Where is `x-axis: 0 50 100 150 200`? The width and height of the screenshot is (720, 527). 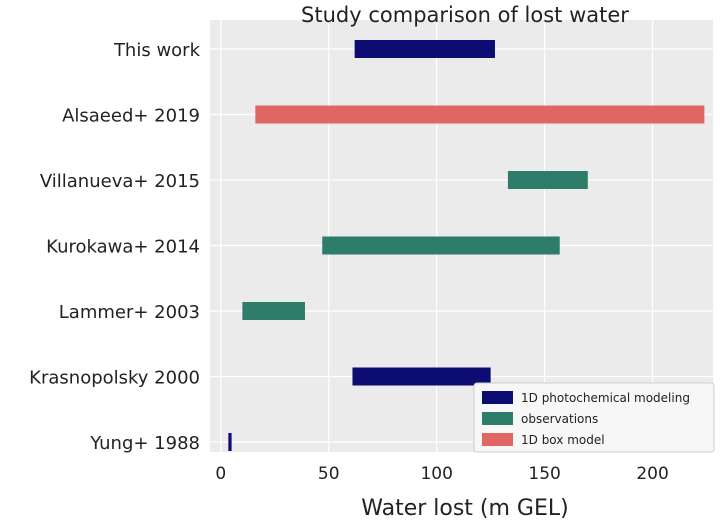
x-axis: 0 50 100 150 200 is located at coordinates (441, 474).